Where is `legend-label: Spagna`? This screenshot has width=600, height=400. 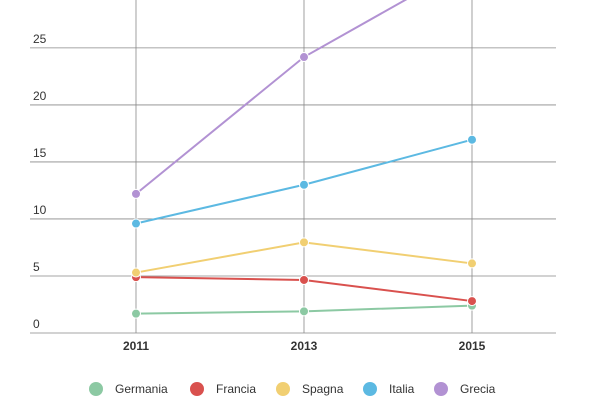
legend-label: Spagna is located at coordinates (323, 389).